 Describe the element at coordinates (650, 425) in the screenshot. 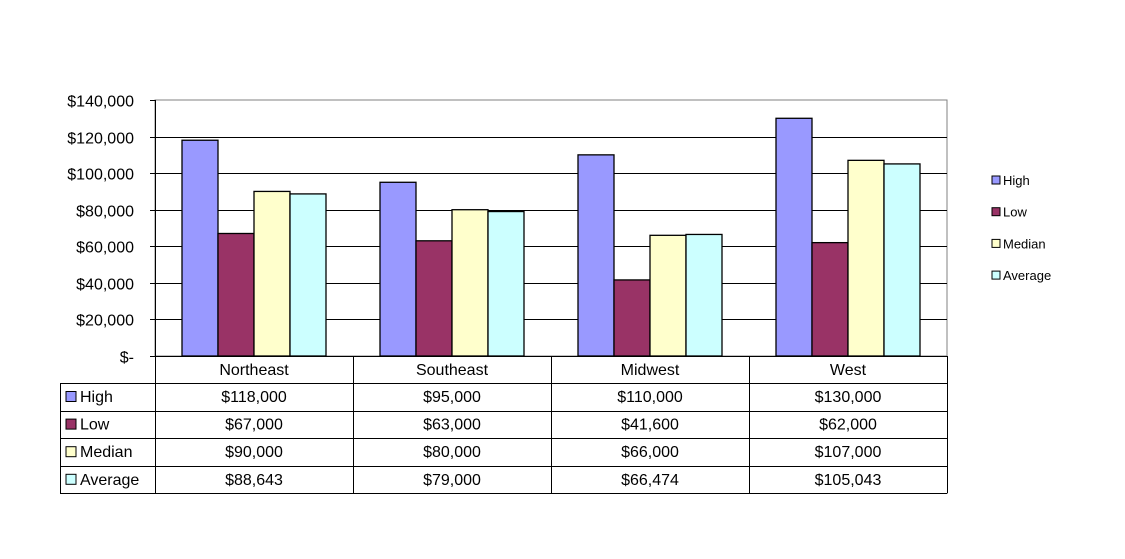

I see `data-label-low-midwest: $41,600` at that location.